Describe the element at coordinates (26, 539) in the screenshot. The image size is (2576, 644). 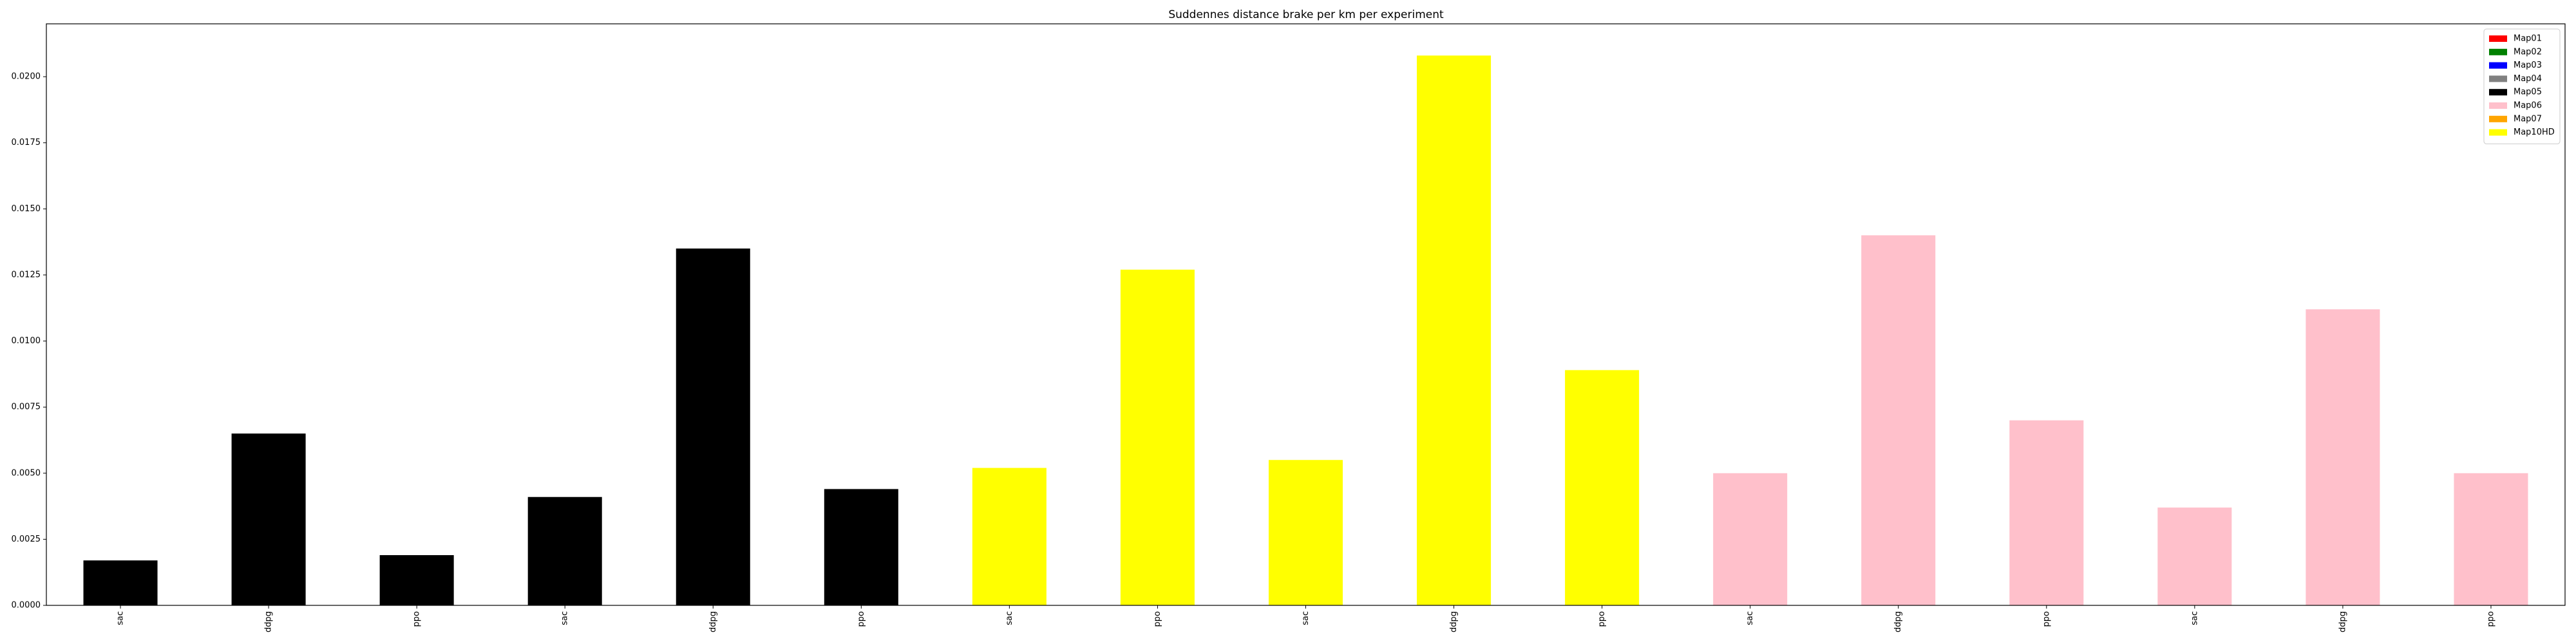
I see `y-tick-label: 0.0025` at that location.